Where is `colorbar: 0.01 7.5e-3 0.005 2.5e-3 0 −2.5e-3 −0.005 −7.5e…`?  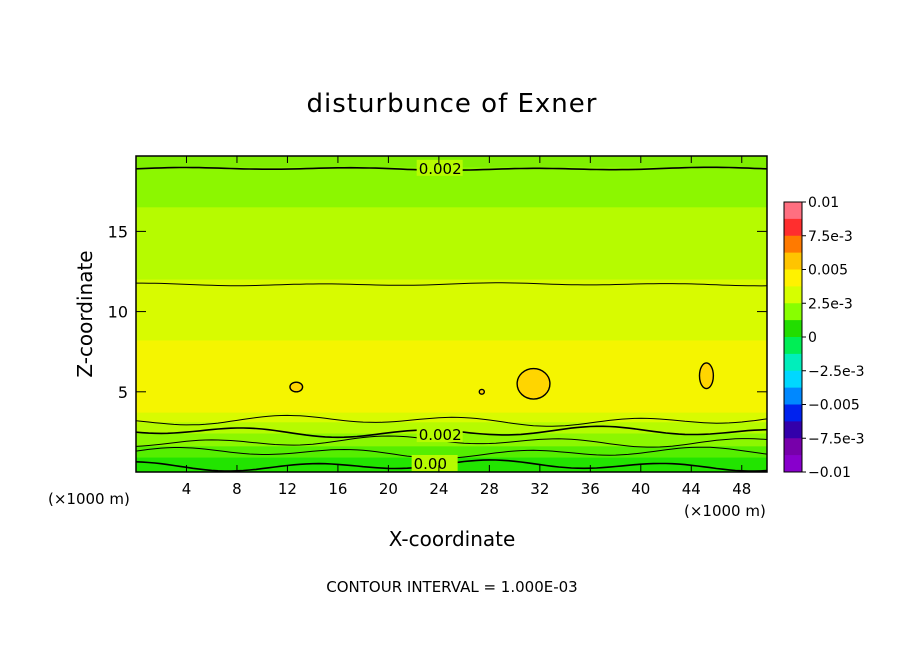 colorbar: 0.01 7.5e-3 0.005 2.5e-3 0 −2.5e-3 −0.005 −7.5e… is located at coordinates (824, 338).